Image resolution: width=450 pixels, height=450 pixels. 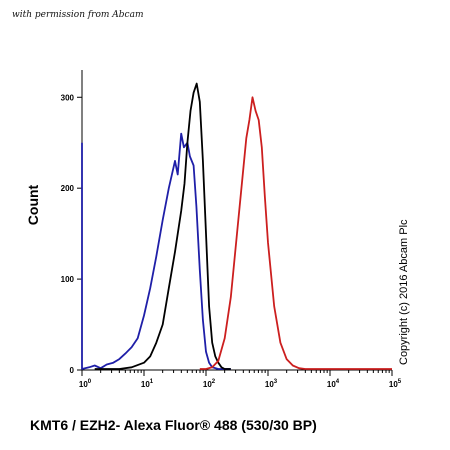 What do you see at coordinates (271, 384) in the screenshot?
I see `x-tick-label: 10³` at bounding box center [271, 384].